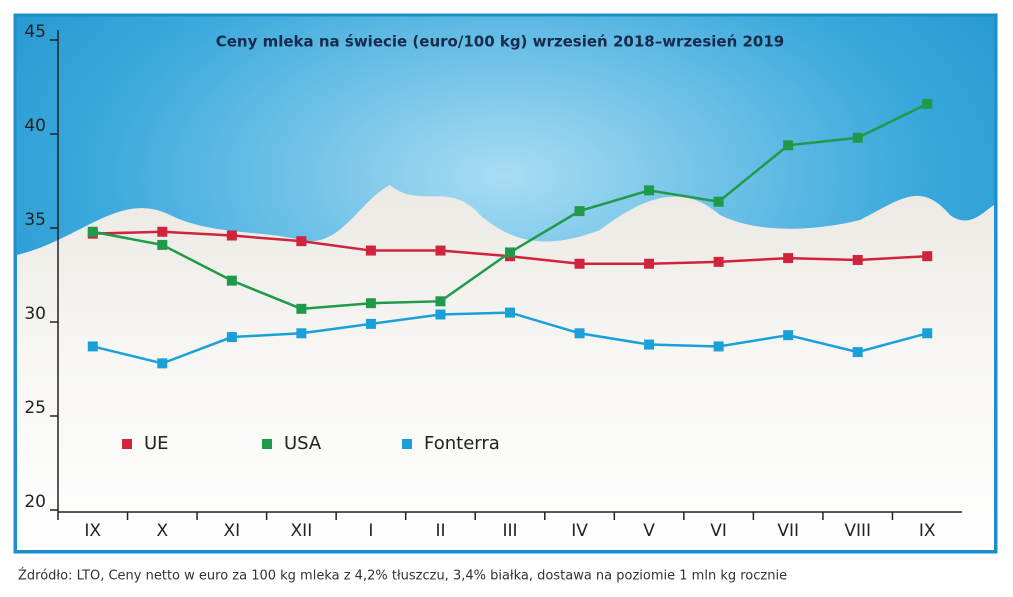 This screenshot has height=597, width=1013. What do you see at coordinates (302, 531) in the screenshot?
I see `x-tick-label: XII` at bounding box center [302, 531].